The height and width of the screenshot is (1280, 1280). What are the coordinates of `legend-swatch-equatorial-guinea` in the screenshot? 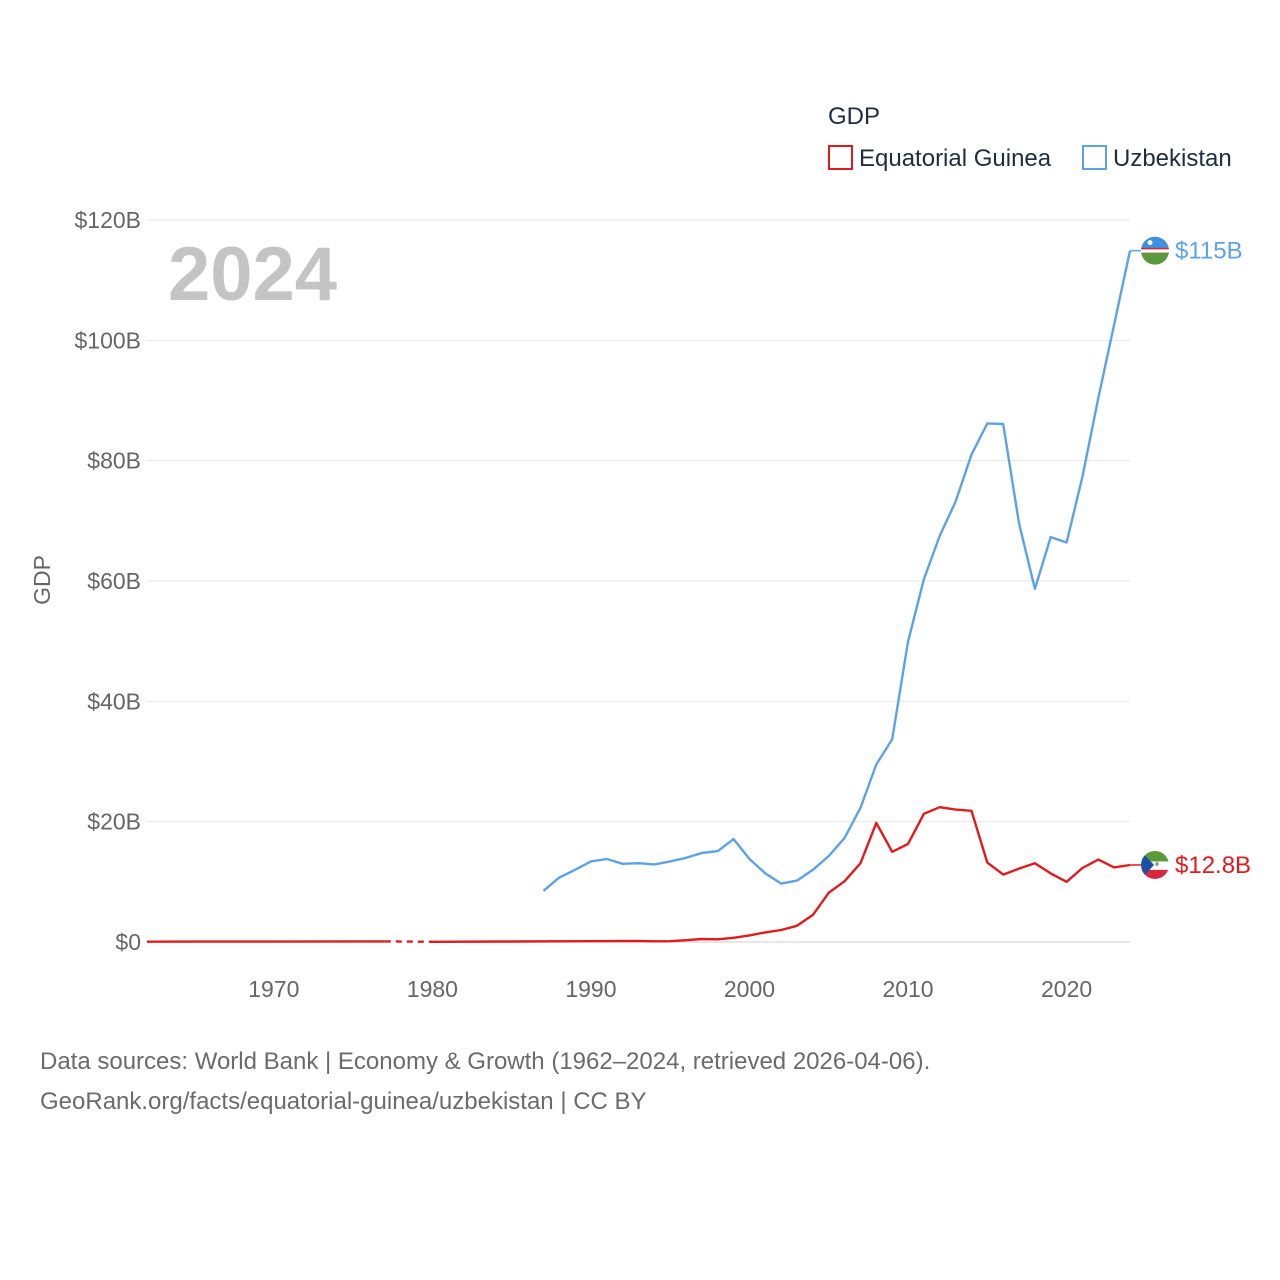 It's located at (840, 157).